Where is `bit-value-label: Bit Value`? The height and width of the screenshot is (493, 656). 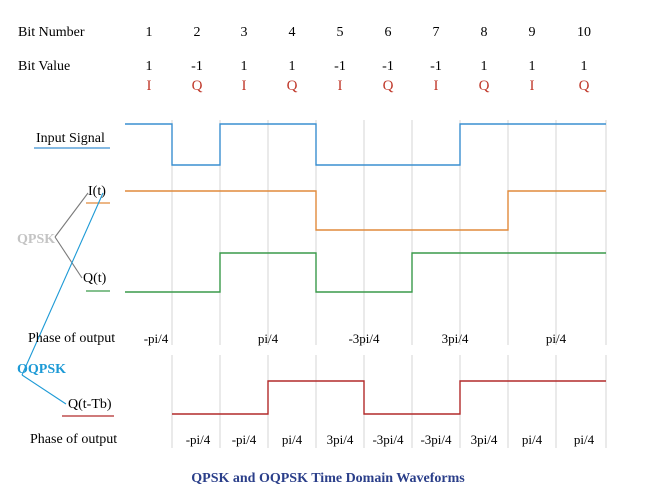
bit-value-label: Bit Value is located at coordinates (44, 66).